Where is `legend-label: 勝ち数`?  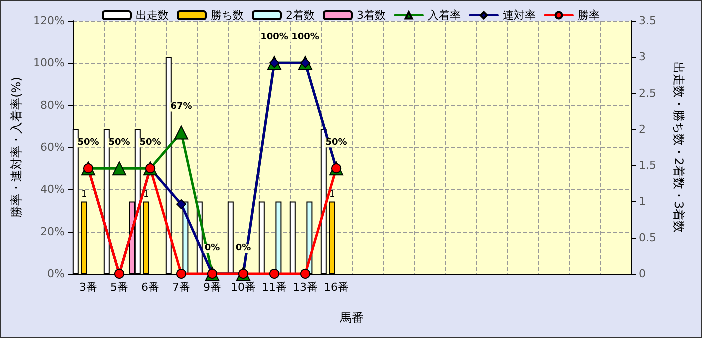 legend-label: 勝ち数 is located at coordinates (227, 15).